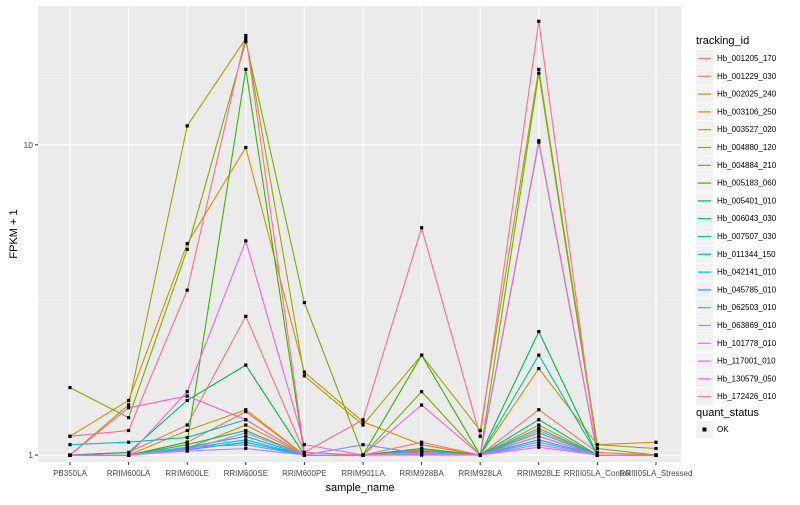 The image size is (800, 505). I want to click on legend-label: Hb_007507_030, so click(747, 236).